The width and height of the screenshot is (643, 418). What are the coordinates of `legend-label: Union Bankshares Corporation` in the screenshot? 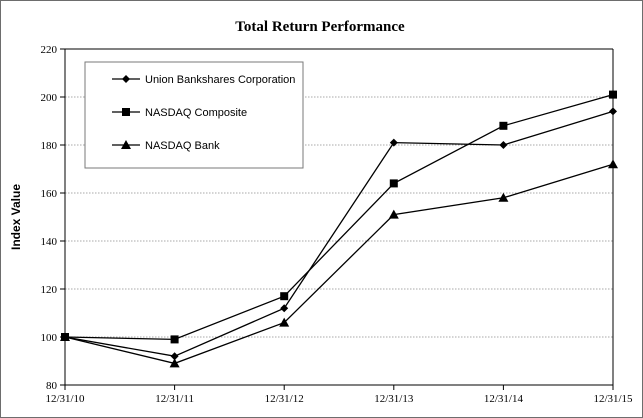 It's located at (220, 80).